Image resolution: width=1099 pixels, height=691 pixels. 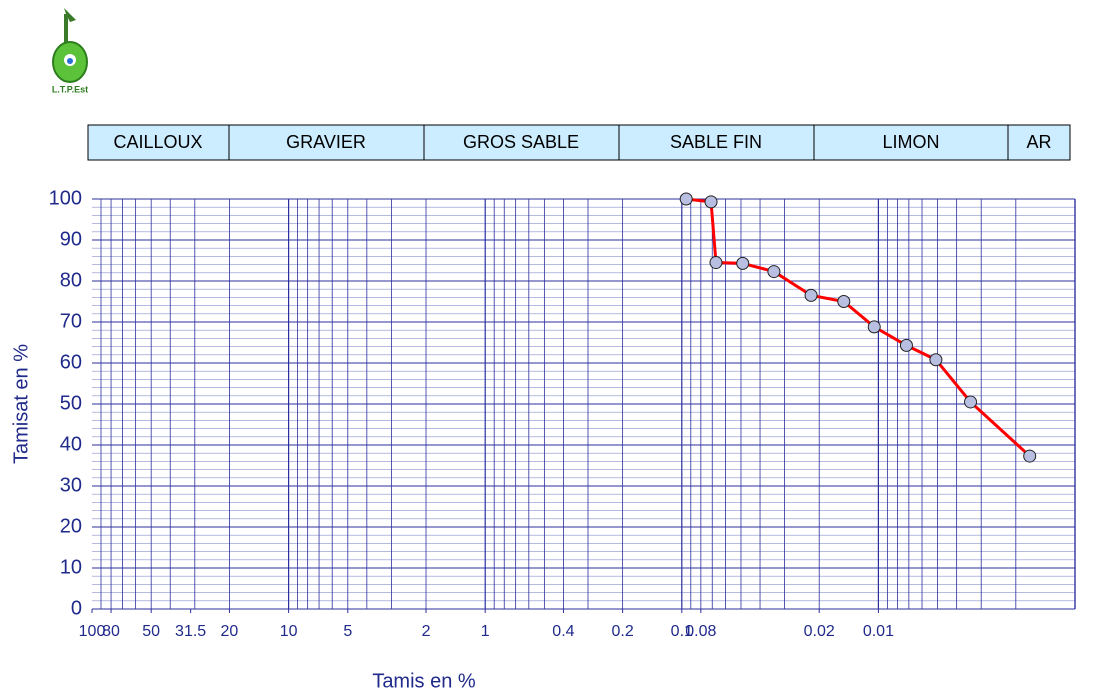 What do you see at coordinates (71, 444) in the screenshot?
I see `y-tick-label: 40` at bounding box center [71, 444].